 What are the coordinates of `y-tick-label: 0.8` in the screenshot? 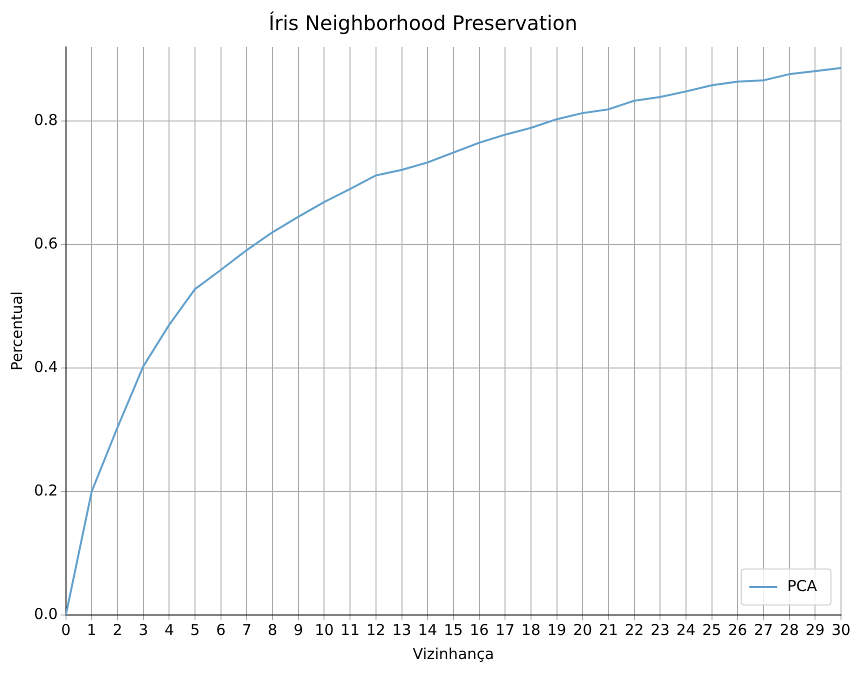 It's located at (46, 119).